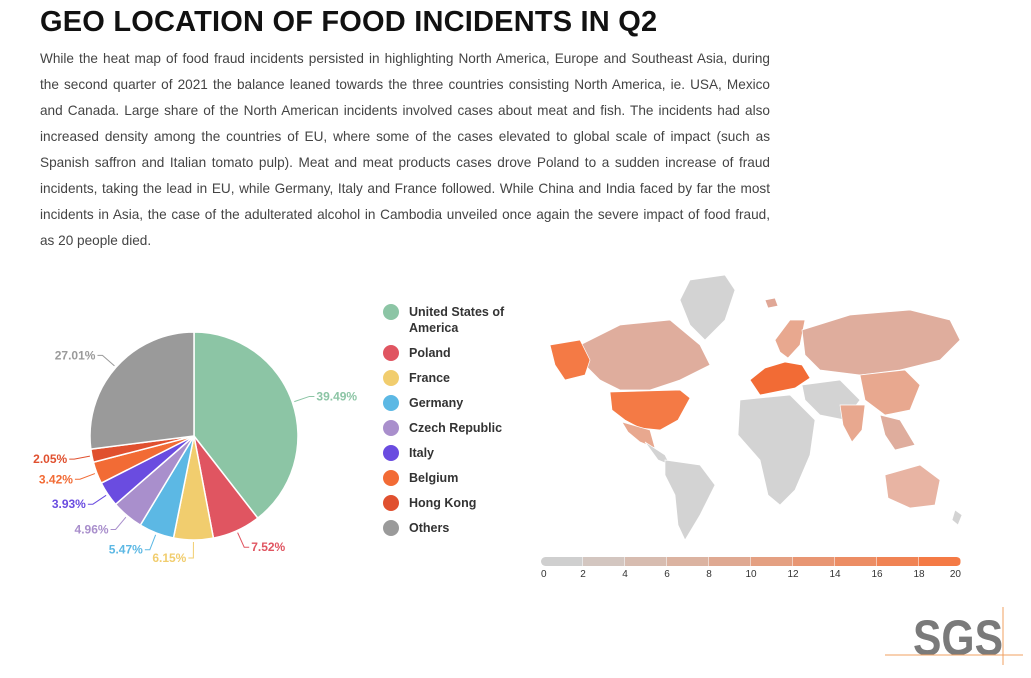 The height and width of the screenshot is (678, 1031). What do you see at coordinates (877, 574) in the screenshot?
I see `scale-tick-label: 16` at bounding box center [877, 574].